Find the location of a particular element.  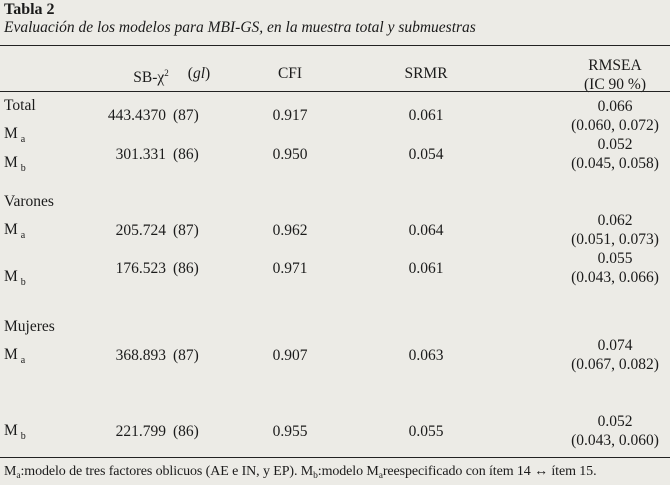

cfi-value: 0.962 is located at coordinates (290, 230).